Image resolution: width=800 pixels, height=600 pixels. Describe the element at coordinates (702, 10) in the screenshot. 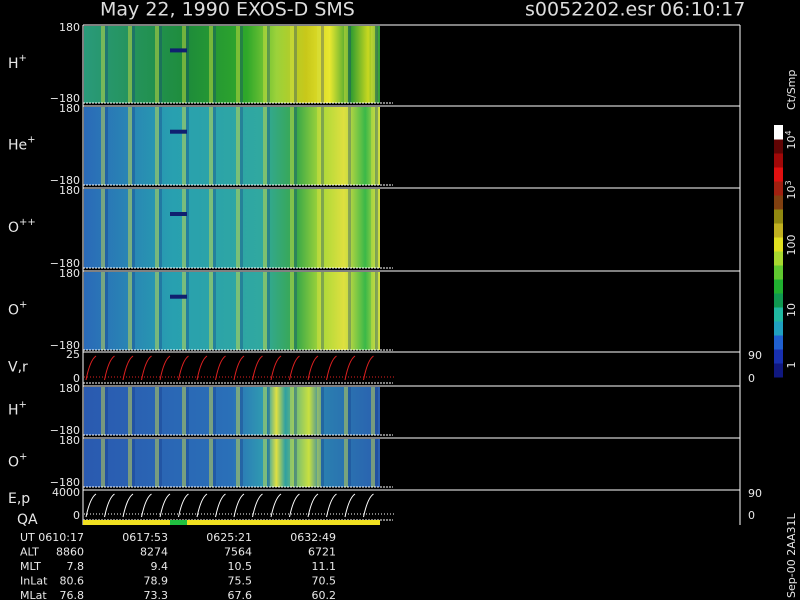

I see `time: 06:10:17` at that location.